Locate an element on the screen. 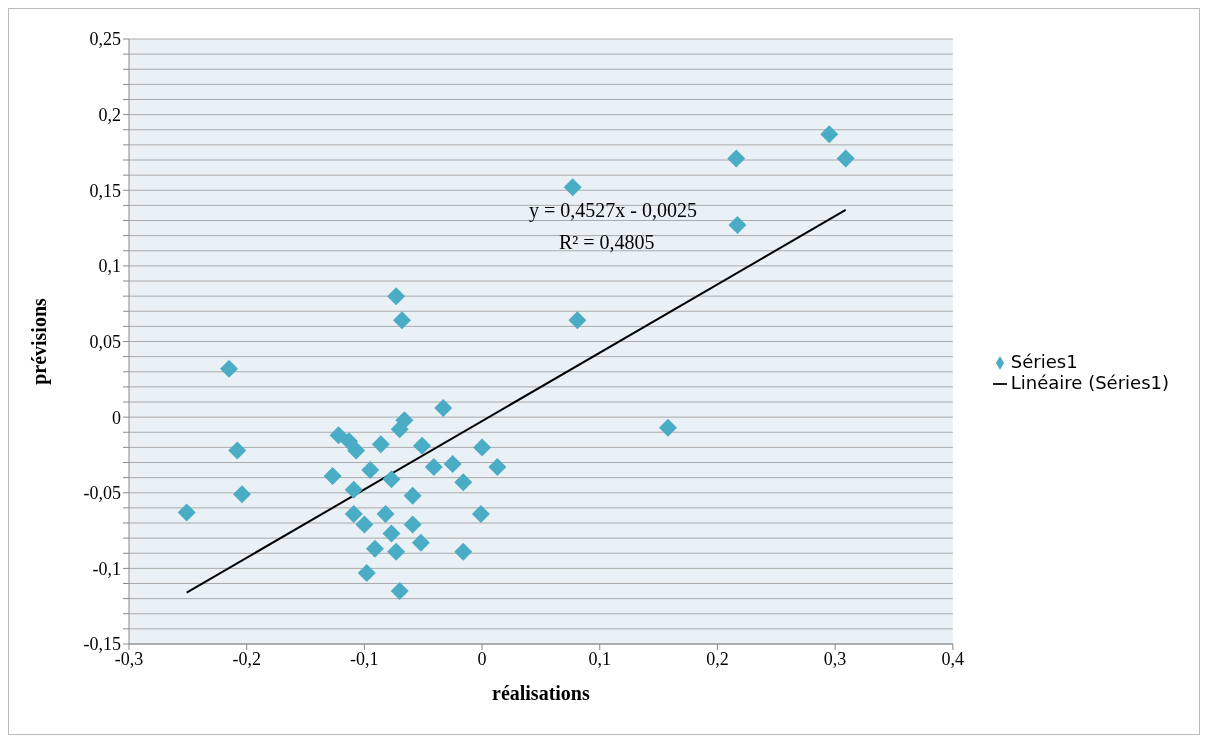  legend-label: Séries1 is located at coordinates (1044, 361).